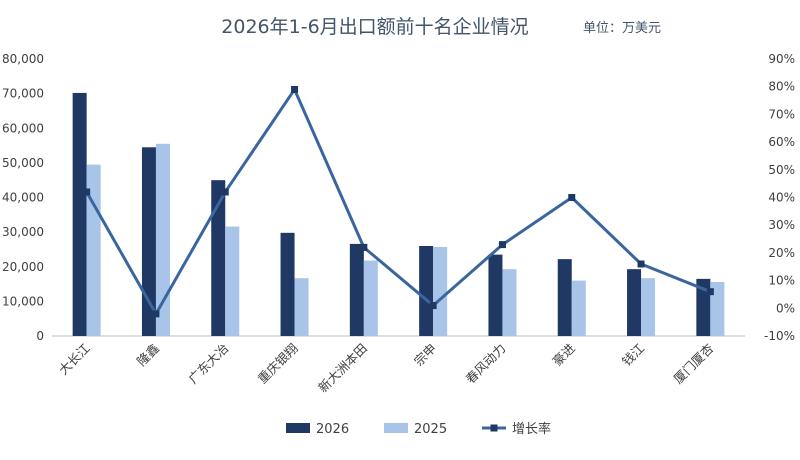 The image size is (800, 460). Describe the element at coordinates (633, 355) in the screenshot. I see `category-label: 钱江` at that location.